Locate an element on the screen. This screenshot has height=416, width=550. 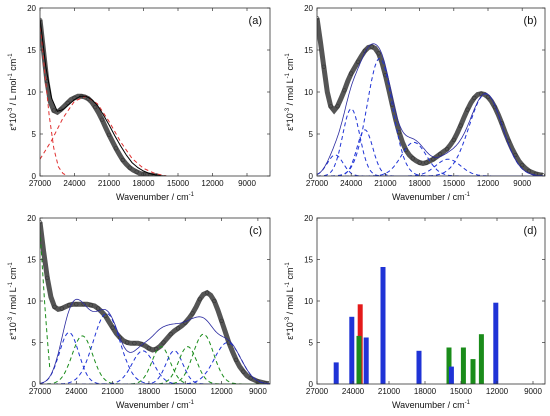
measured-band is located at coordinates (99, 97).